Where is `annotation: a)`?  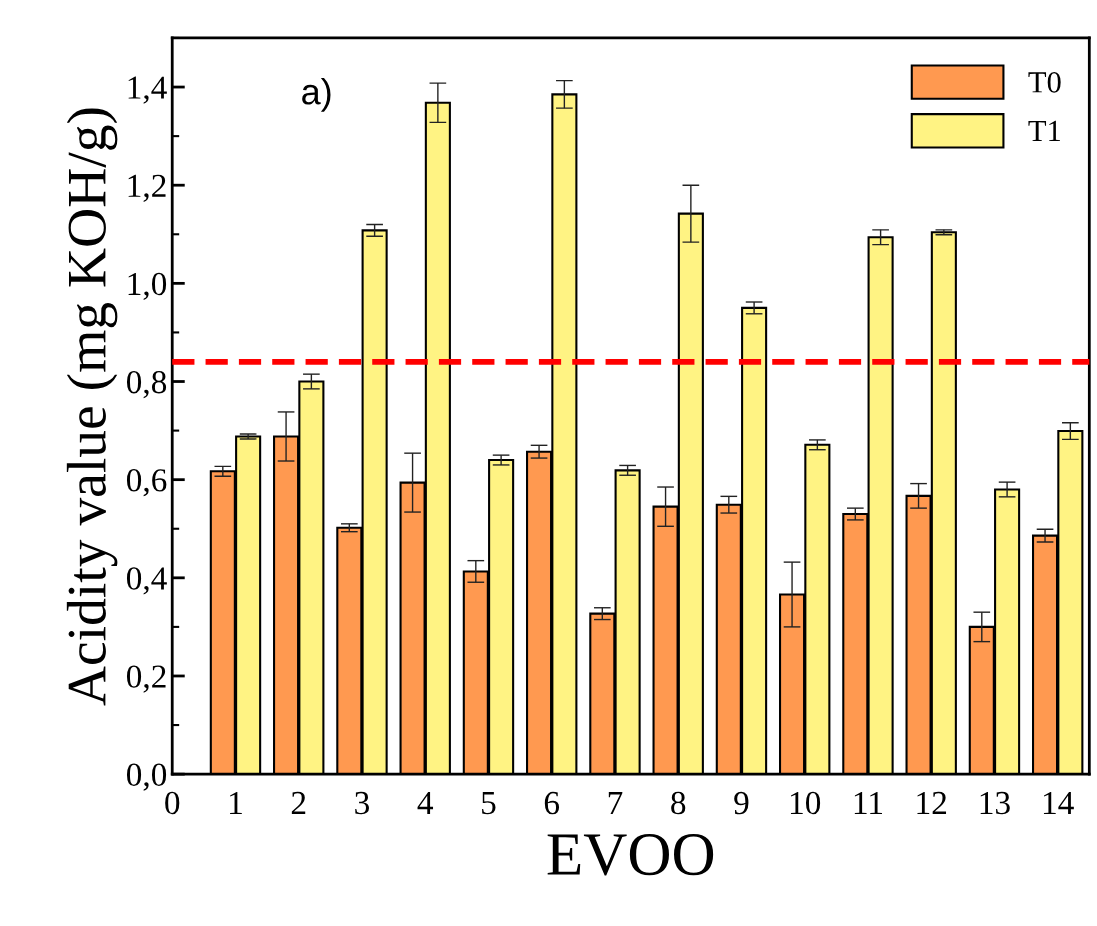
annotation: a) is located at coordinates (316, 95).